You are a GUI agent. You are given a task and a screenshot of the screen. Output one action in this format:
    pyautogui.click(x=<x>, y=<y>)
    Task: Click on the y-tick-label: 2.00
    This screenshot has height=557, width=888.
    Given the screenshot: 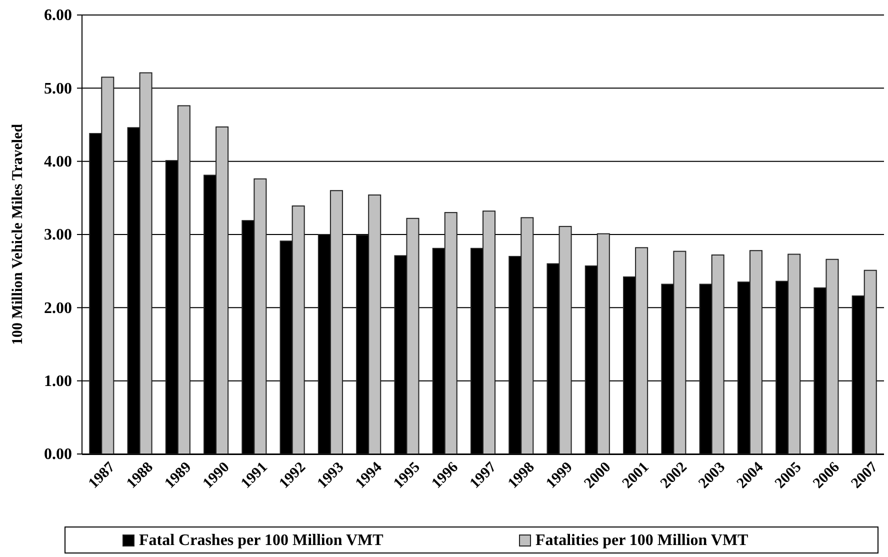 What is the action you would take?
    pyautogui.click(x=58, y=308)
    